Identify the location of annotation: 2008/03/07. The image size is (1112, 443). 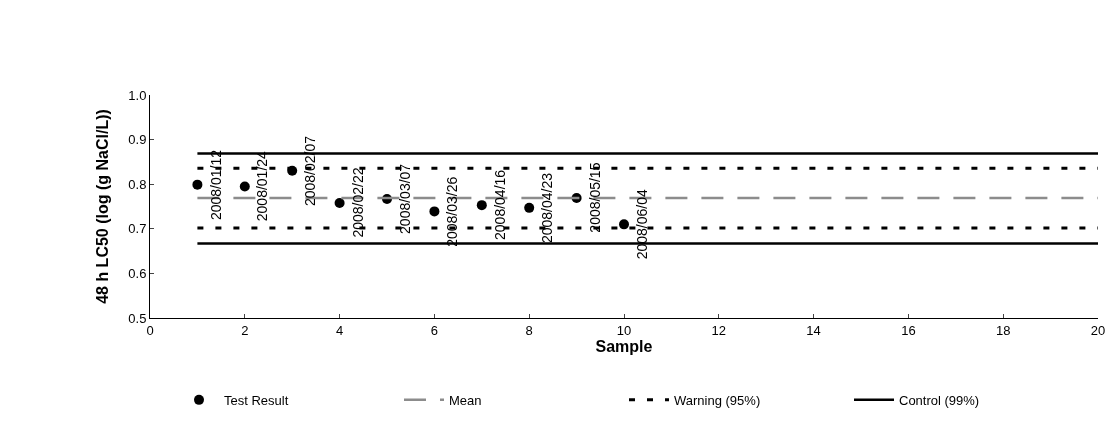
(405, 198).